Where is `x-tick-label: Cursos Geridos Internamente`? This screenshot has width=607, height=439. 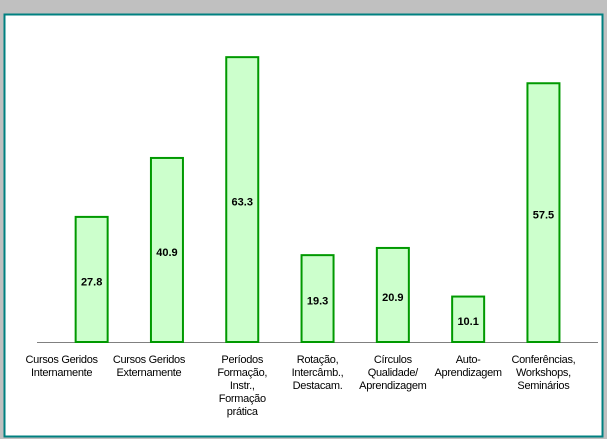 x-tick-label: Cursos Geridos Internamente is located at coordinates (62, 366).